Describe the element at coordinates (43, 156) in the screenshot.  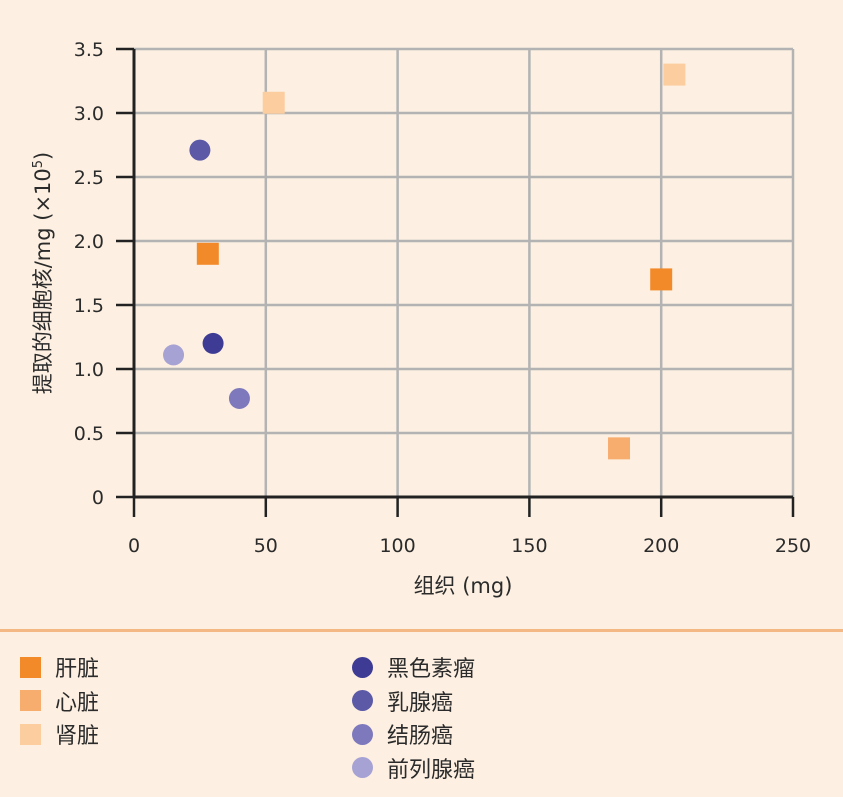
I see `y-axis-title-tail: )` at that location.